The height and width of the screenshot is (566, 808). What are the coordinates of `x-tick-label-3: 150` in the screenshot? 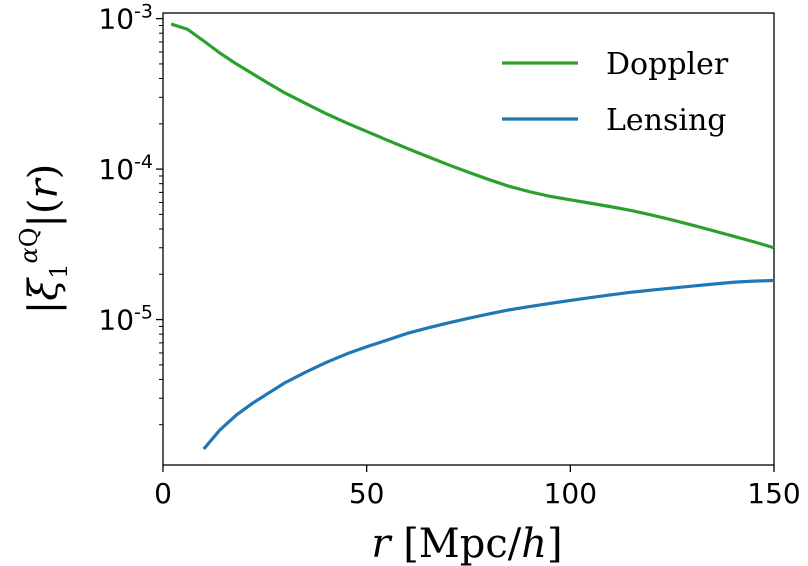 It's located at (773, 493).